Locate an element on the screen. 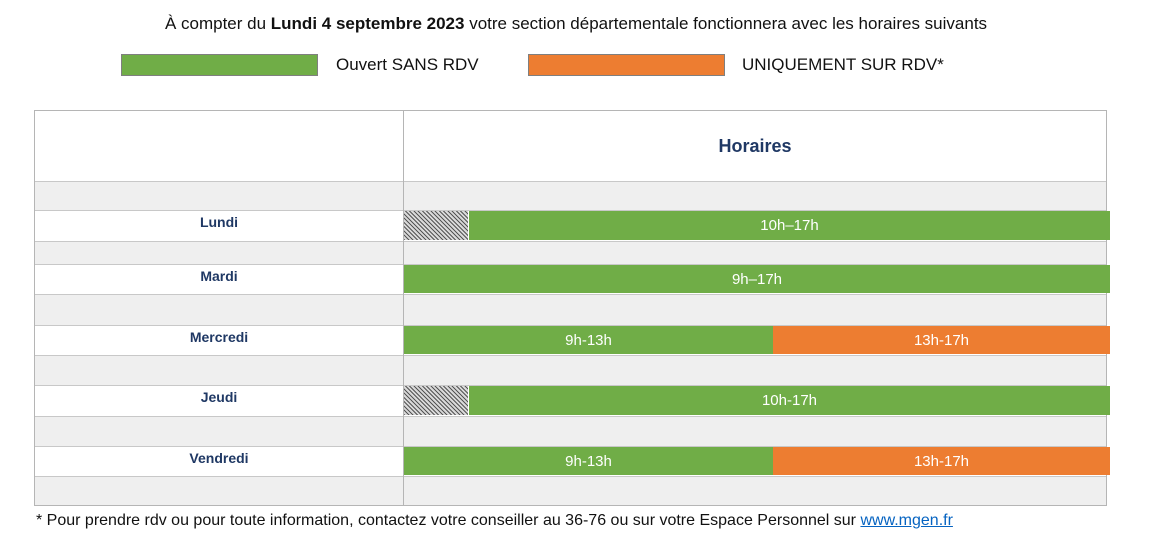 Image resolution: width=1152 pixels, height=560 pixels. day-label-mardi: Mardi is located at coordinates (219, 275).